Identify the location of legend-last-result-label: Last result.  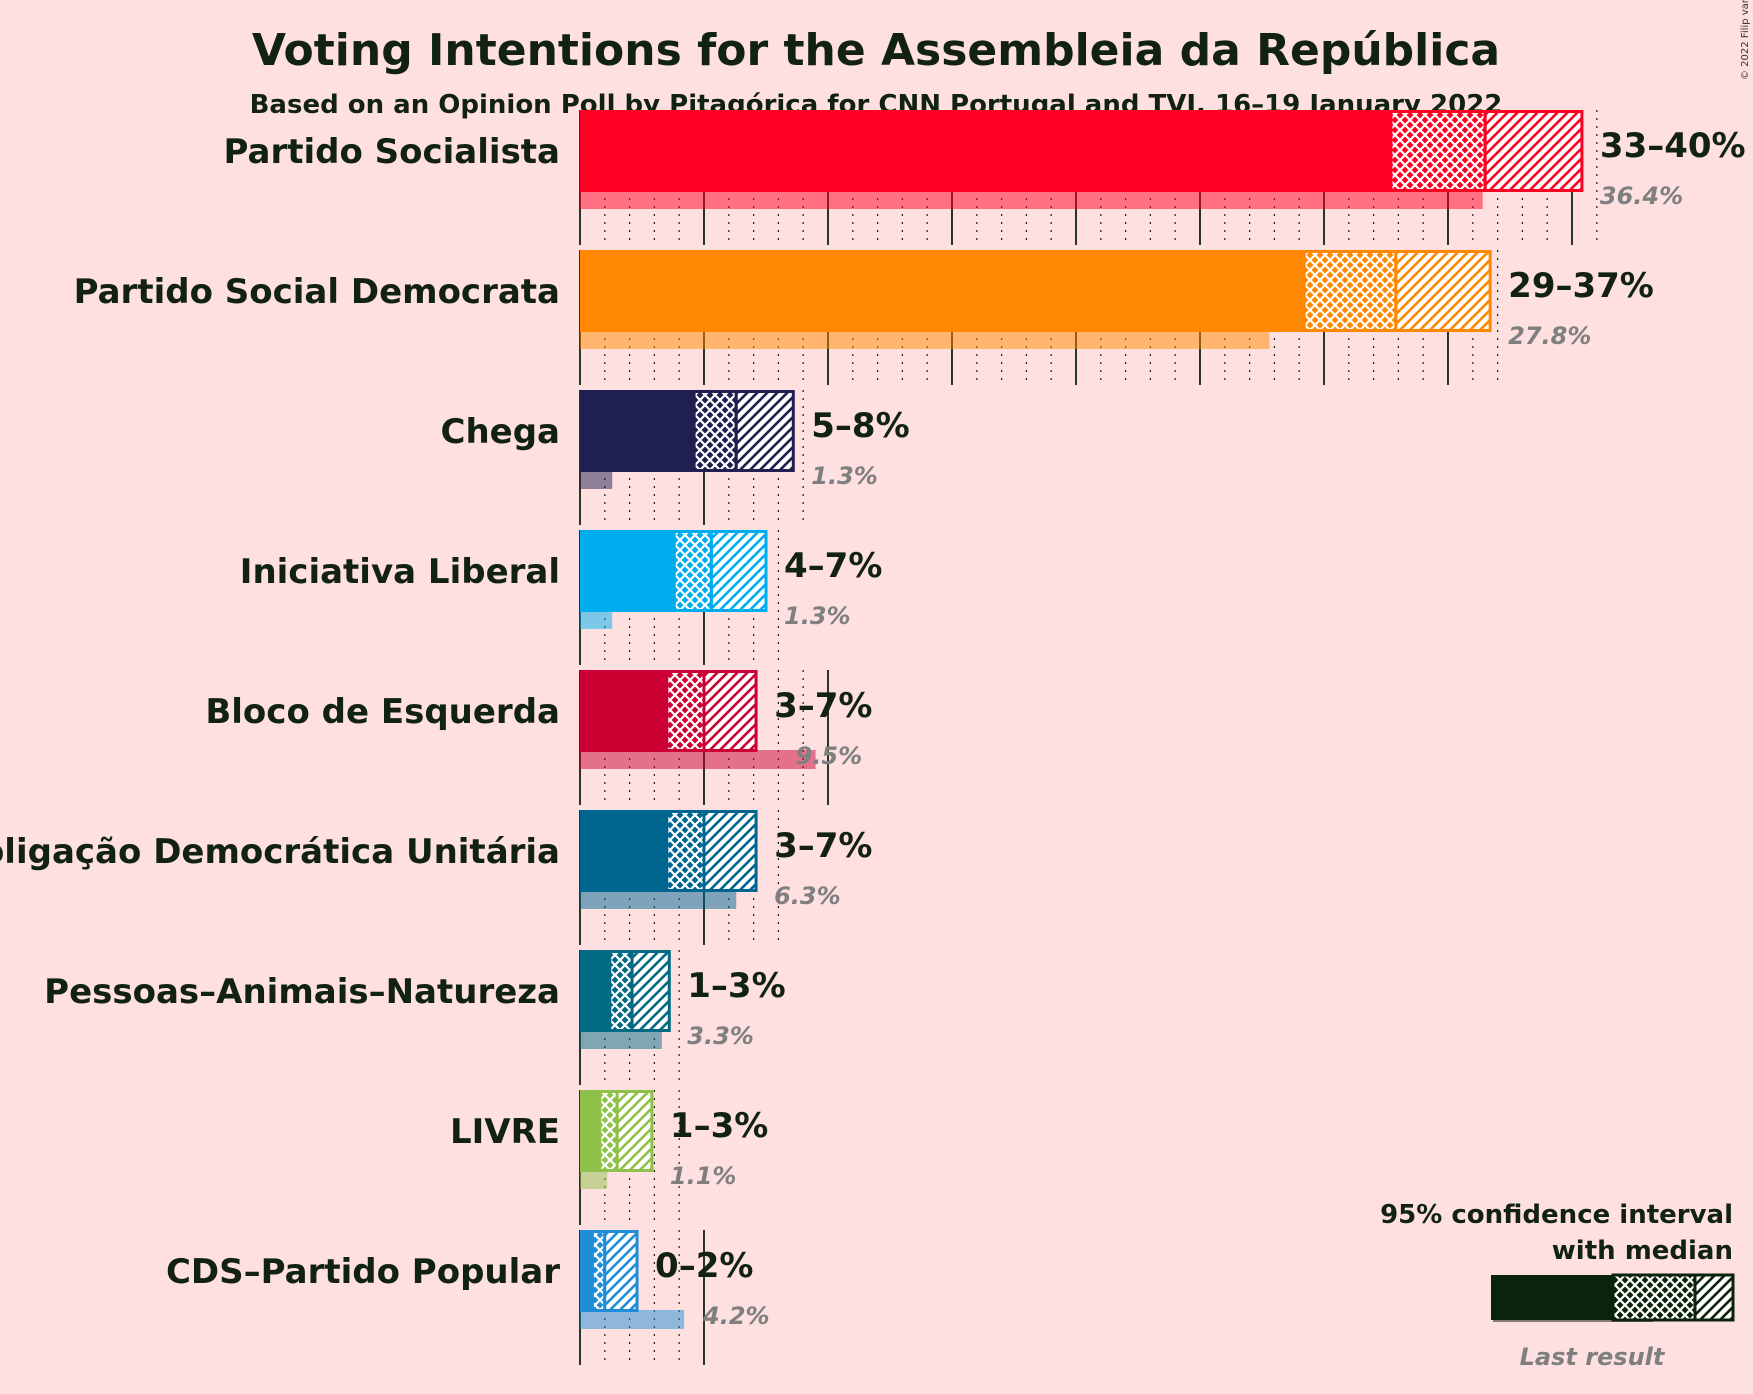
(1593, 1357).